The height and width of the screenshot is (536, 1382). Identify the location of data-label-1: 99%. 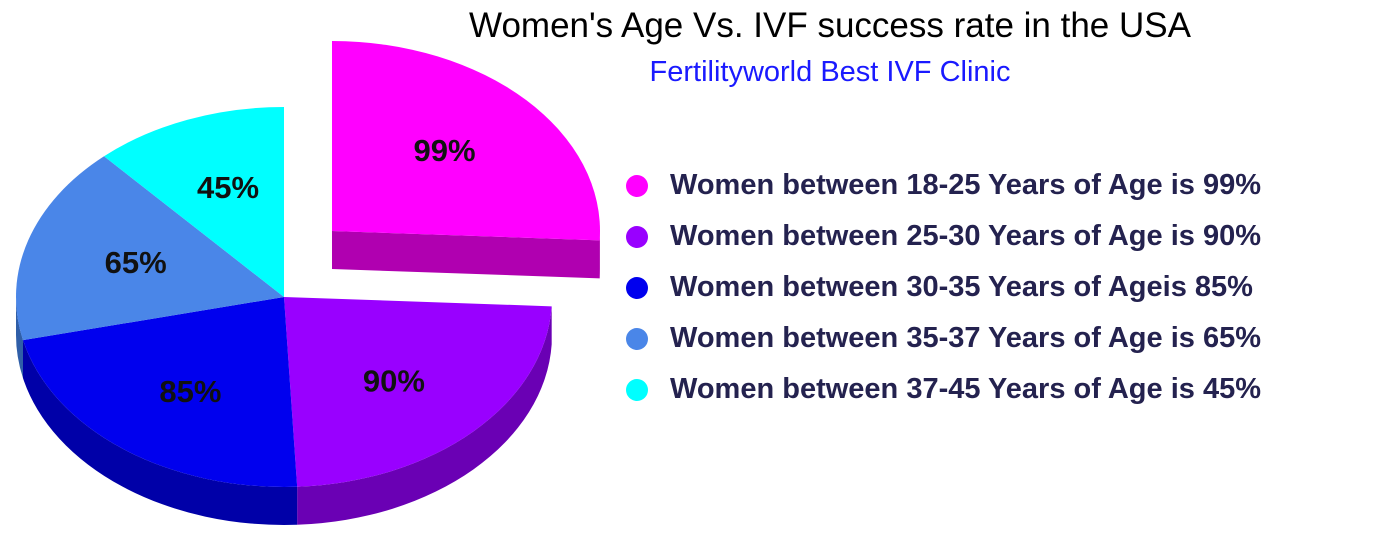
(445, 150).